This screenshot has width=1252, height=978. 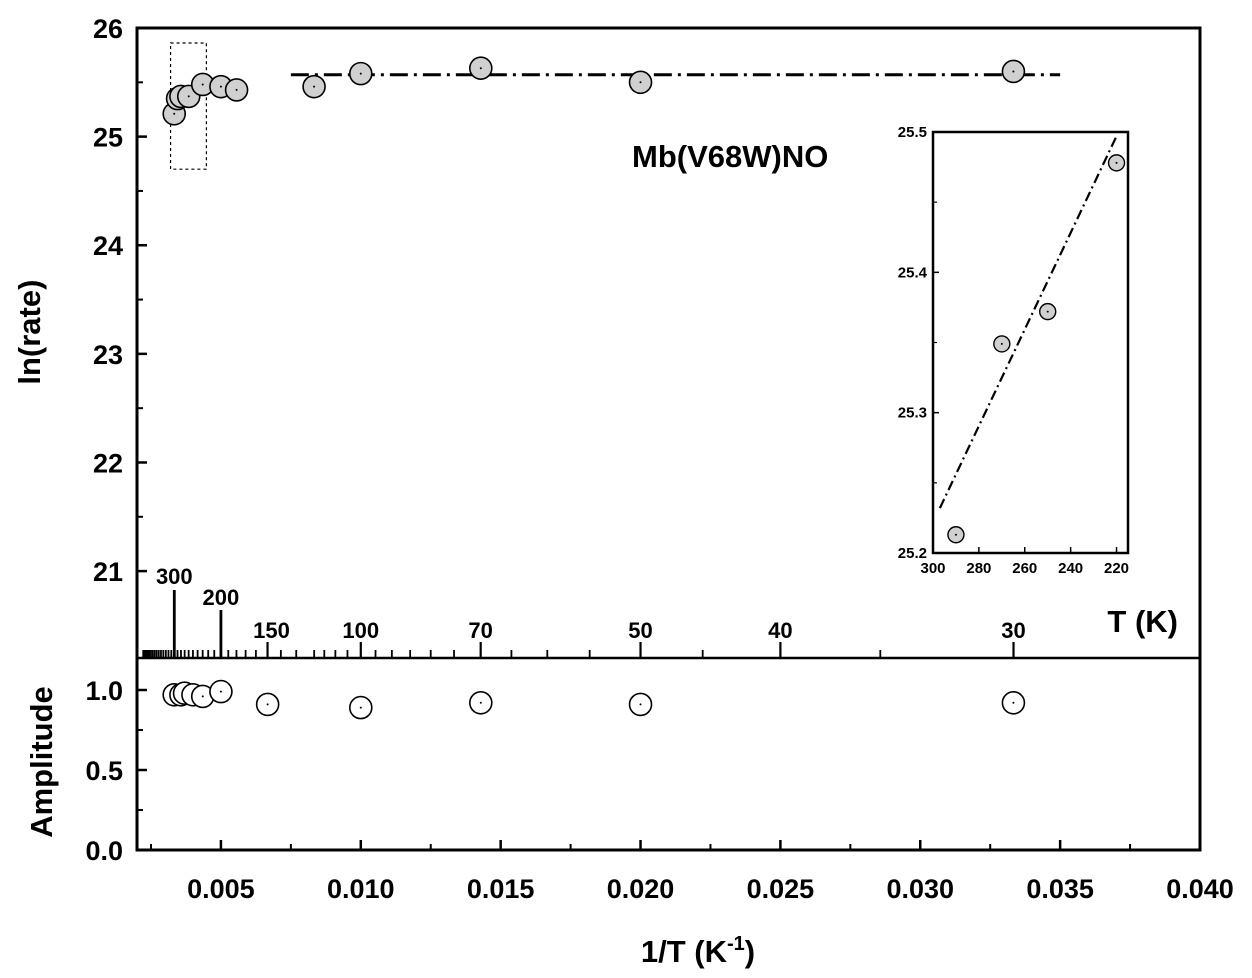 I want to click on top-tick-label: 30, so click(x=1013, y=630).